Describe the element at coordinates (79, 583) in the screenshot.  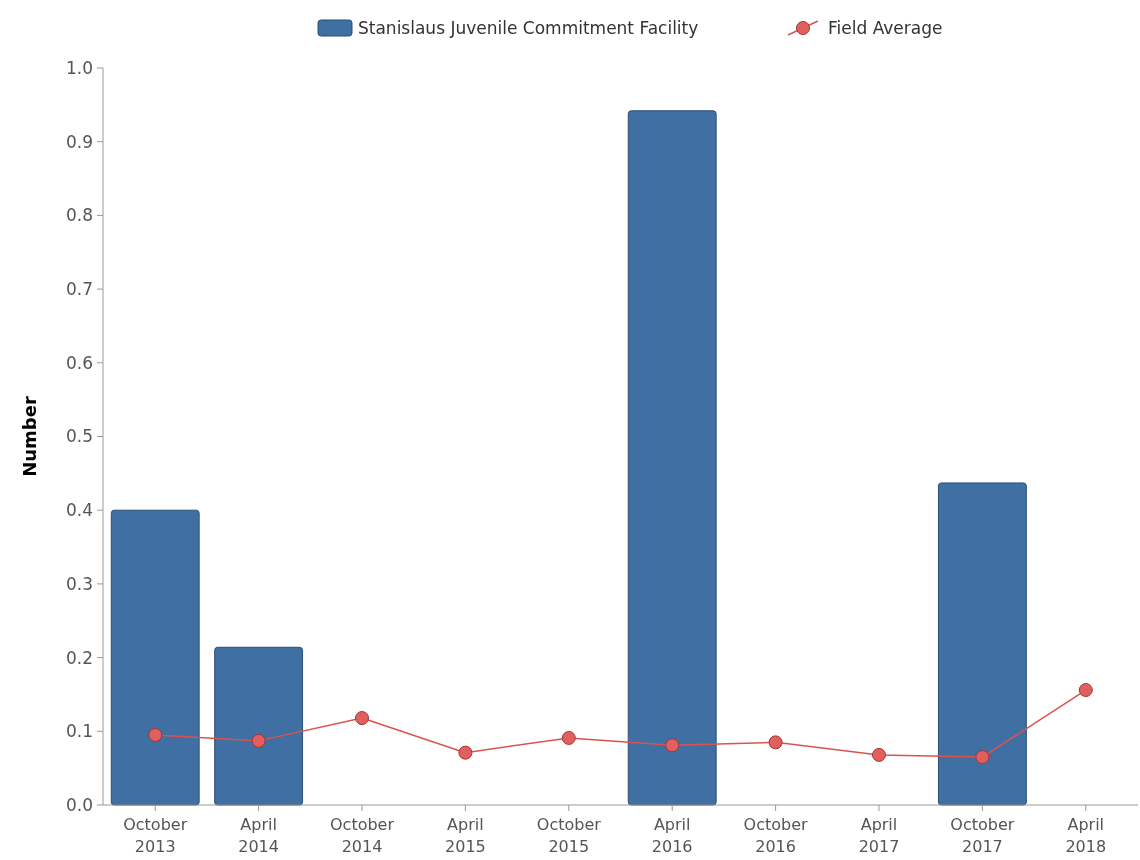
I see `y-tick-label: 0.3` at that location.